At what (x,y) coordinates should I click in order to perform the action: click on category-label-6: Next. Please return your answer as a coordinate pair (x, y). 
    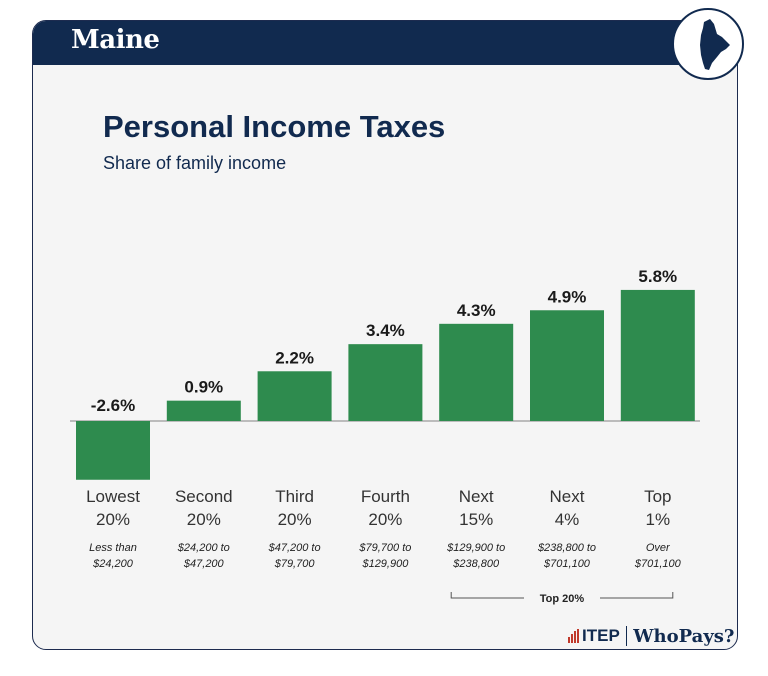
    Looking at the image, I should click on (567, 496).